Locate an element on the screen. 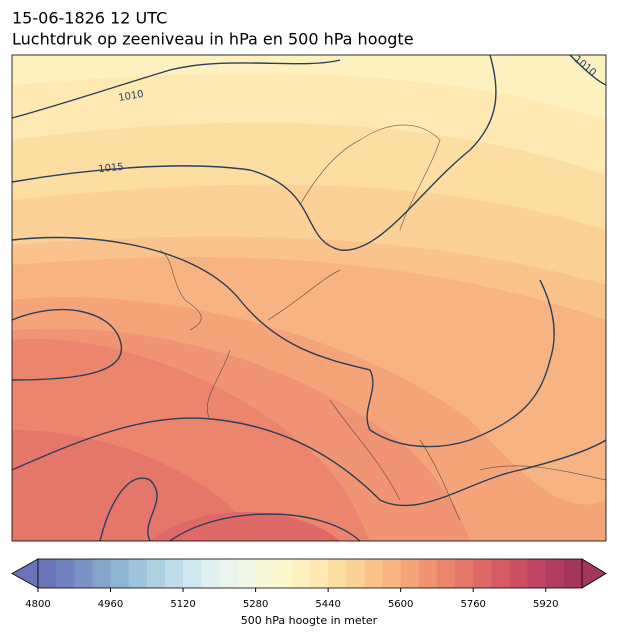  colorbar-label: 500 hPa hoogte in meter is located at coordinates (309, 620).